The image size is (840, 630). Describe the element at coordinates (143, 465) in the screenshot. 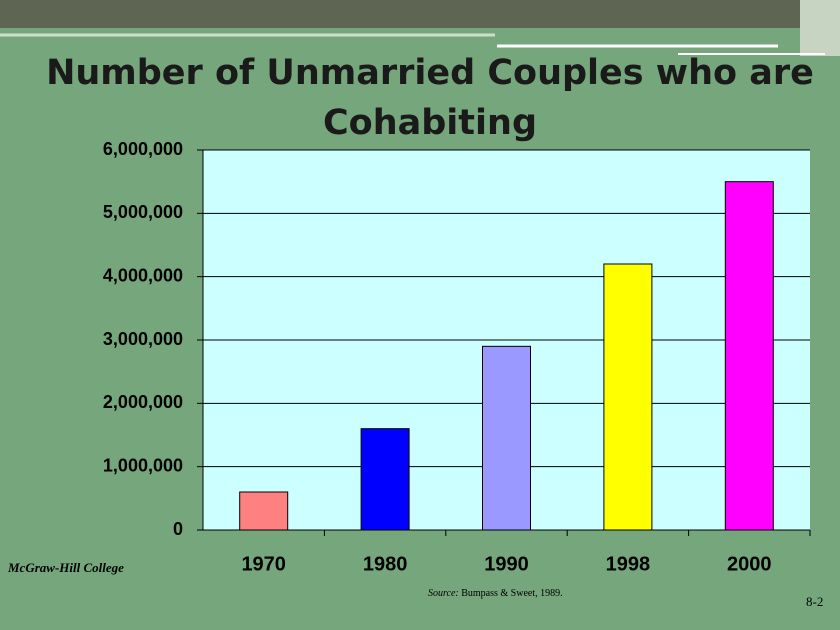

I see `y-tick-label: 1,000,000` at that location.